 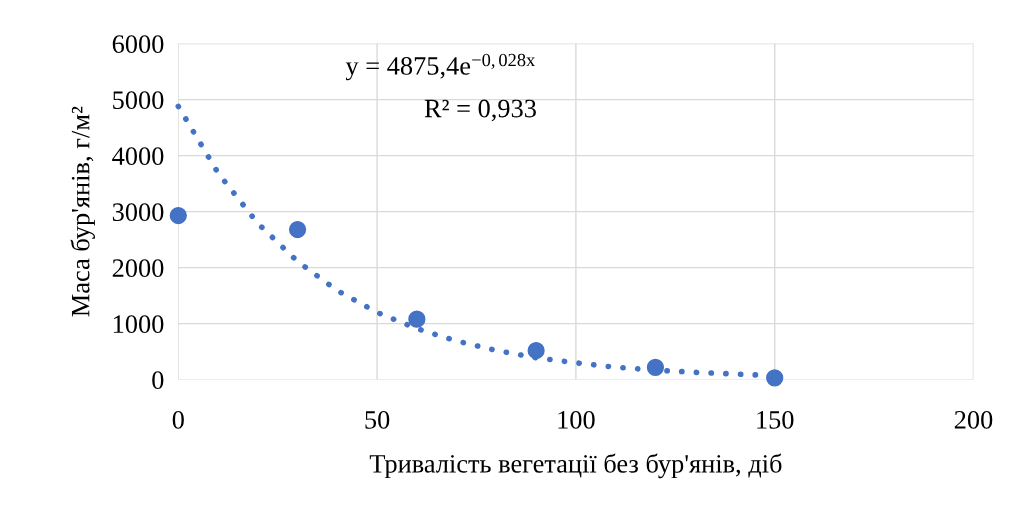 What do you see at coordinates (158, 380) in the screenshot?
I see `y-tick-label: 0` at bounding box center [158, 380].